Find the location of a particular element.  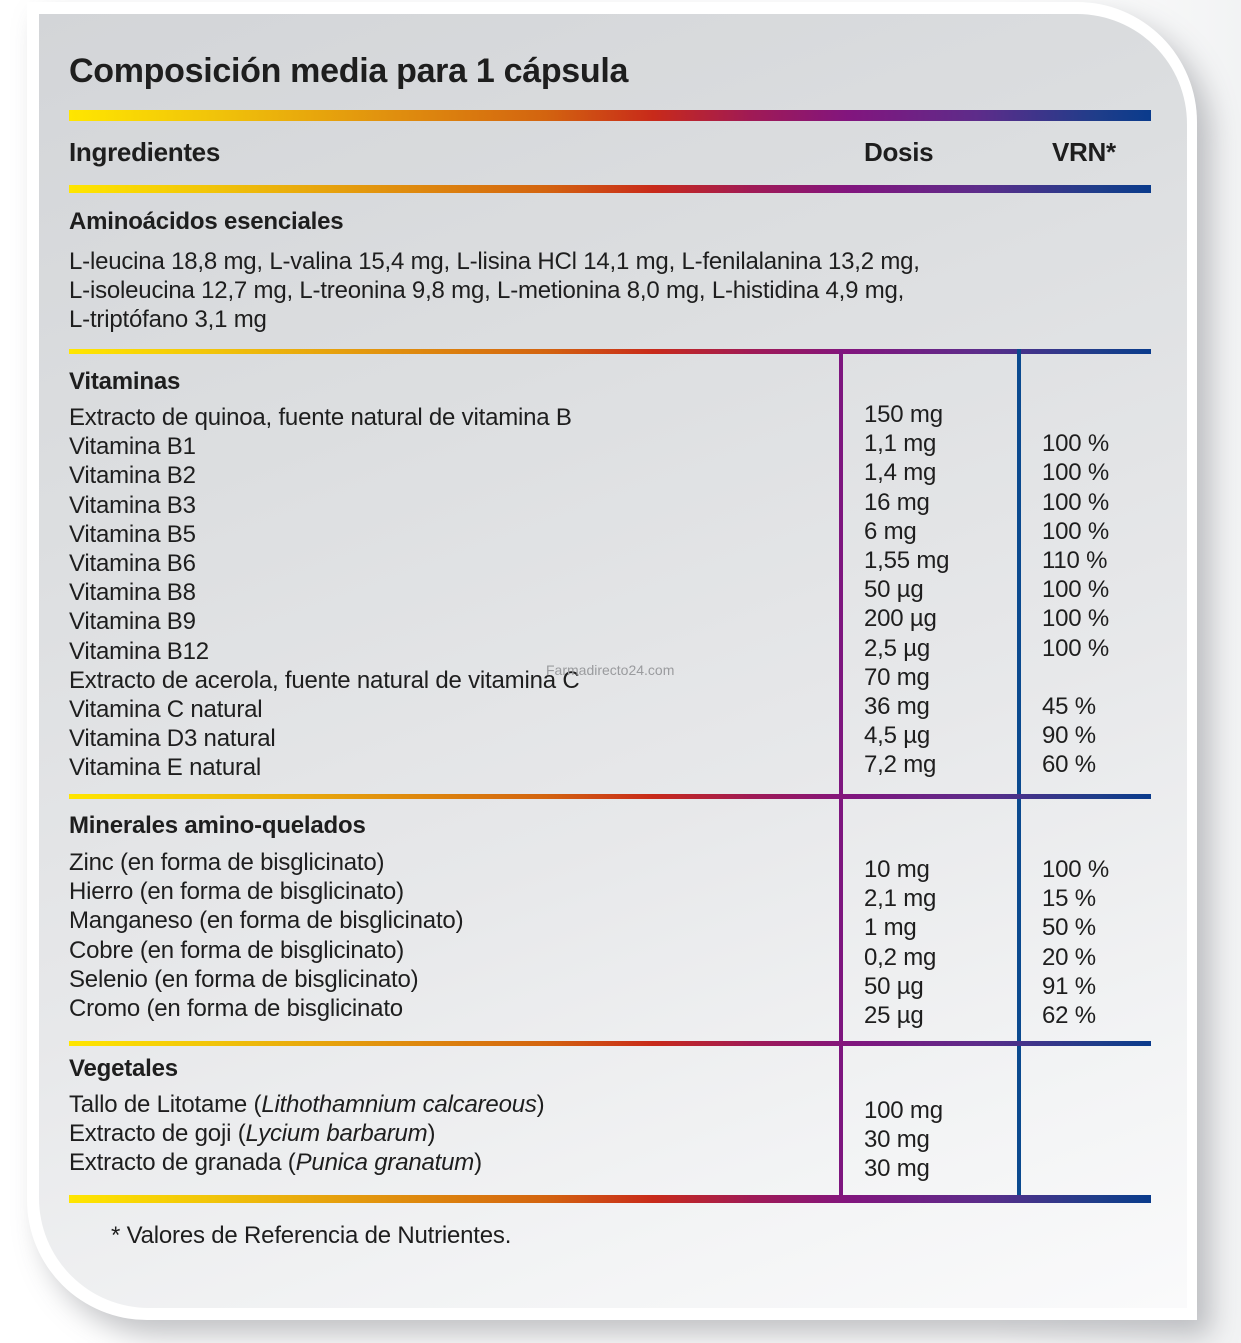

header-vrn: VRN* is located at coordinates (1084, 152).